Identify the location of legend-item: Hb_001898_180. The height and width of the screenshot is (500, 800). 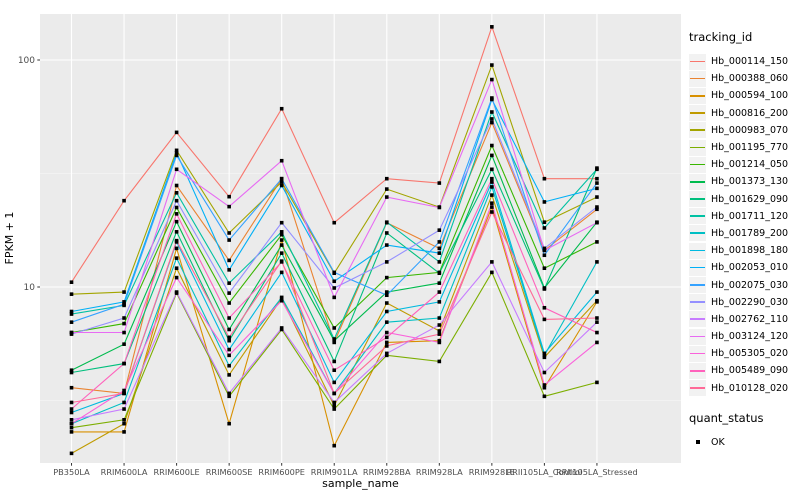
(744, 250).